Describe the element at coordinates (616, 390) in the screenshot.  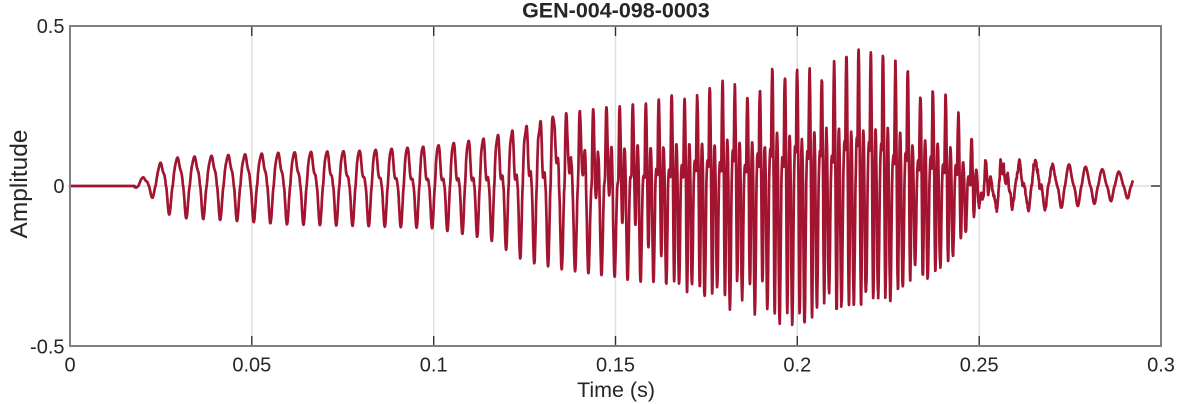
I see `svg-text: Time (s)` at that location.